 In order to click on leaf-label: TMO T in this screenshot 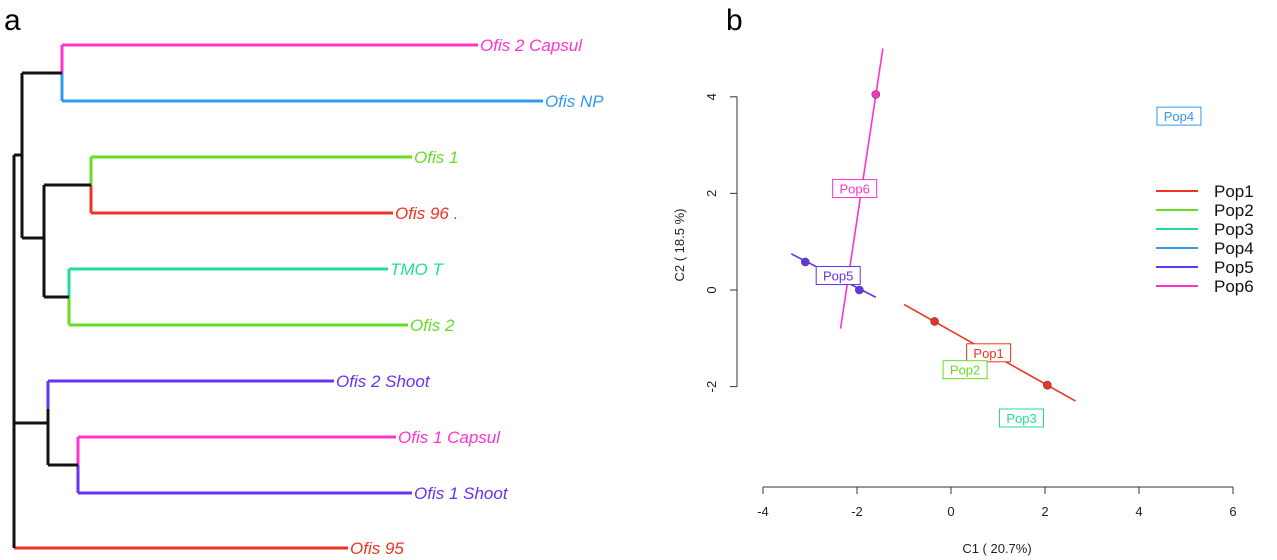, I will do `click(417, 269)`.